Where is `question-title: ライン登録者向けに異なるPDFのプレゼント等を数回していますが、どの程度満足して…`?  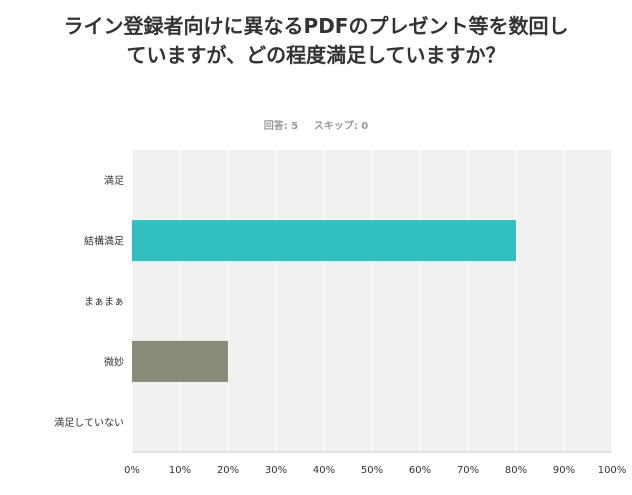
question-title: ライン登録者向けに異なるPDFのプレゼント等を数回していますが、どの程度満足して… is located at coordinates (316, 40).